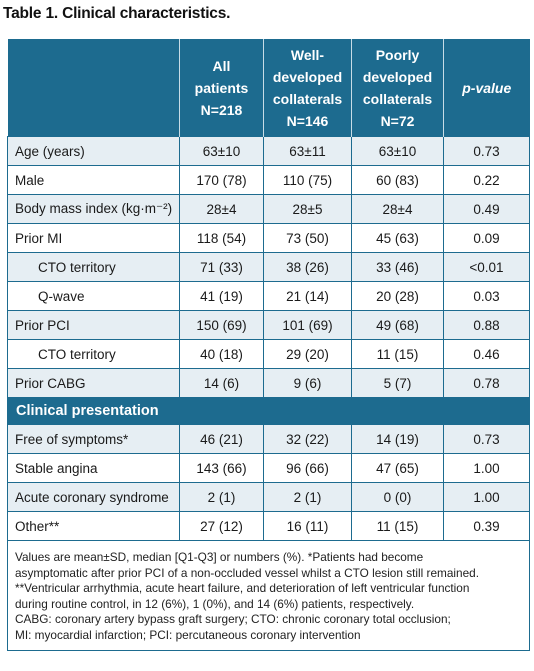  I want to click on cell-all-patients: 63±10, so click(221, 151).